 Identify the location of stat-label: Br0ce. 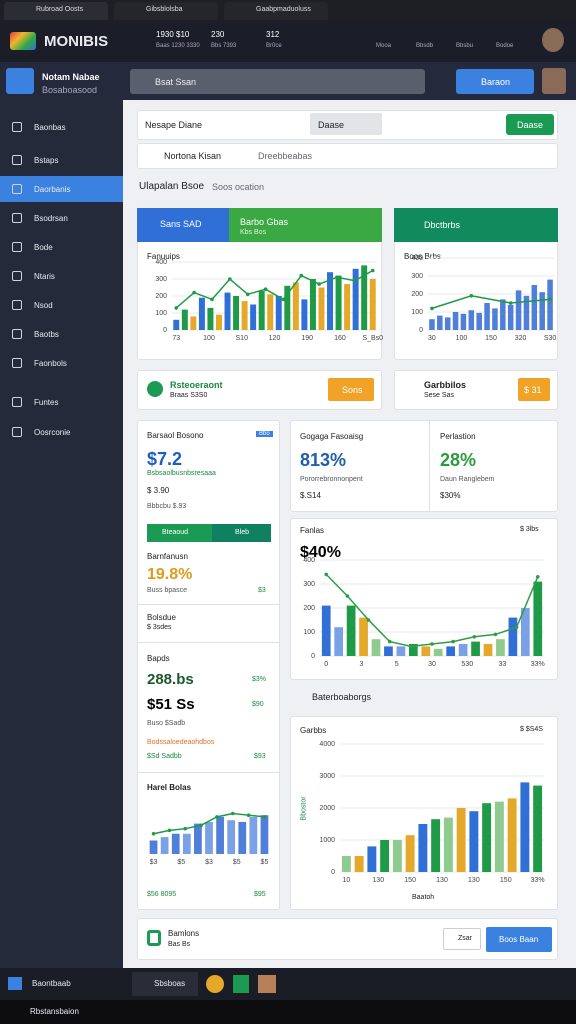
(274, 46).